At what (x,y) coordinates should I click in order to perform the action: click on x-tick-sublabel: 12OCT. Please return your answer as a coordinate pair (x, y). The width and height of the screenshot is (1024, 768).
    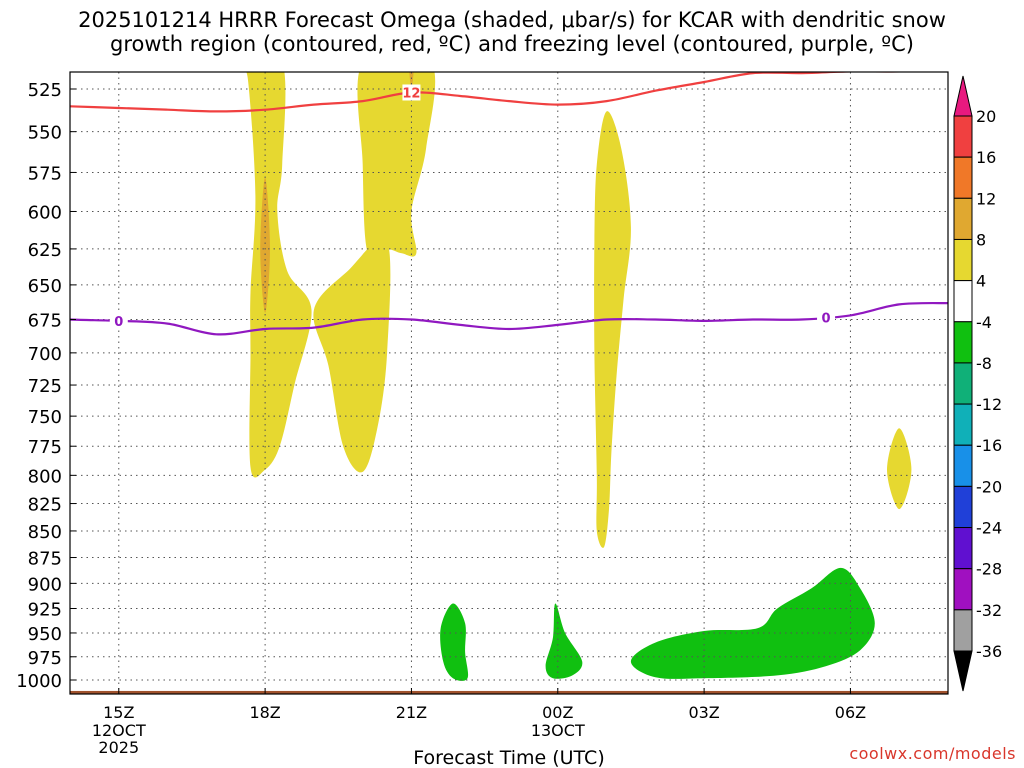
    Looking at the image, I should click on (119, 730).